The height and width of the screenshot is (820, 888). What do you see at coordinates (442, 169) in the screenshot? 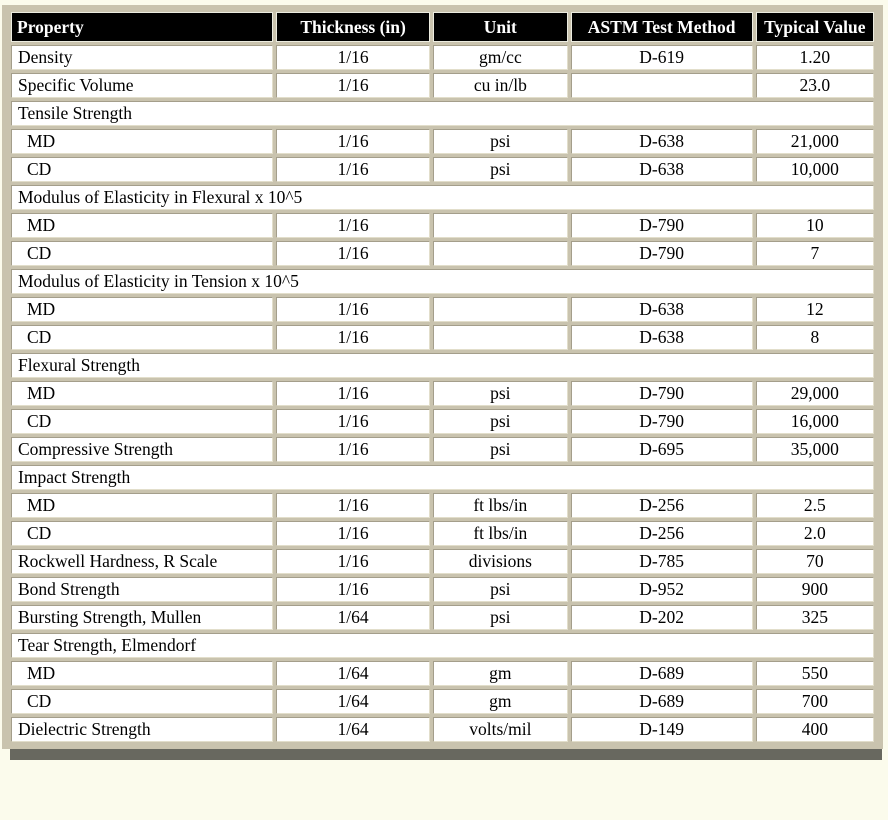
I see `table-row: CD 1/16 psi D-638 10,000` at bounding box center [442, 169].